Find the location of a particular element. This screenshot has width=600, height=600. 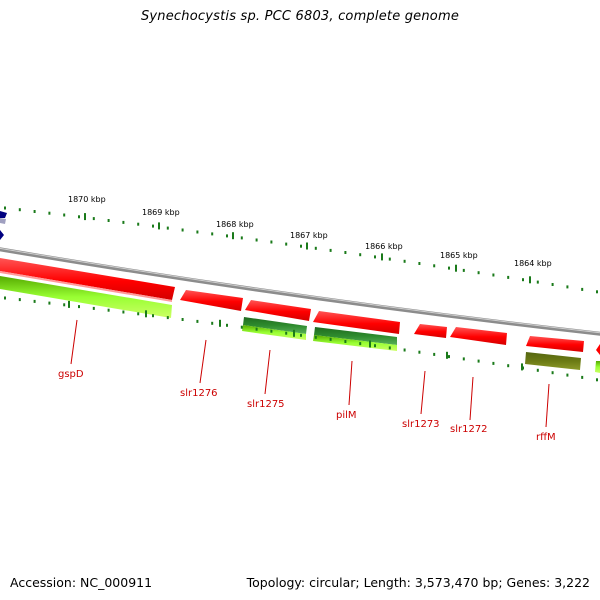

gene-arrow-rffM is located at coordinates (555, 344).